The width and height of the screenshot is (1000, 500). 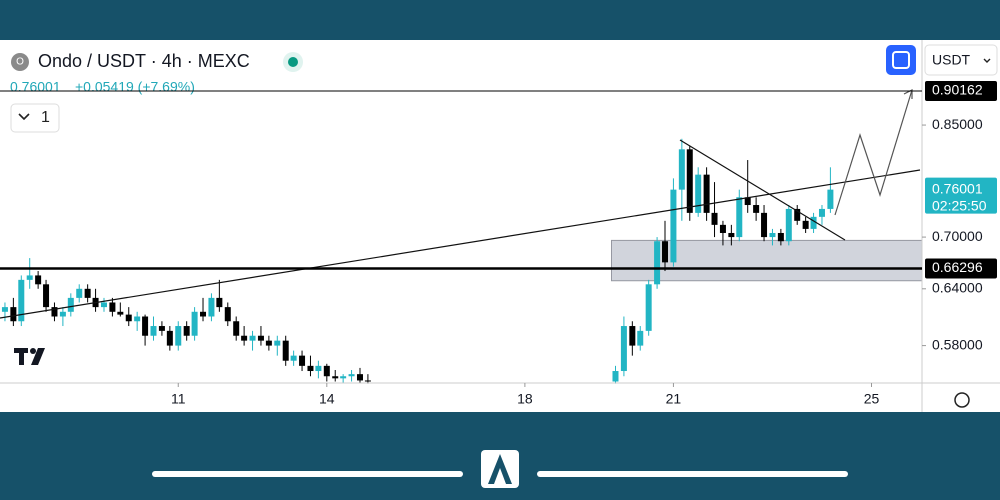 I want to click on currency-select, so click(x=961, y=60).